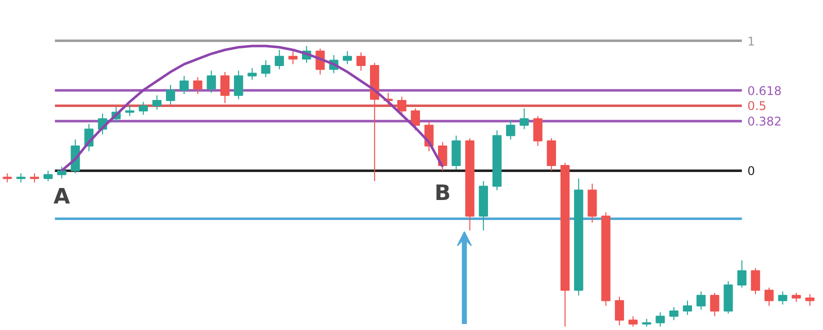  Describe the element at coordinates (442, 193) in the screenshot. I see `annotation: B` at that location.